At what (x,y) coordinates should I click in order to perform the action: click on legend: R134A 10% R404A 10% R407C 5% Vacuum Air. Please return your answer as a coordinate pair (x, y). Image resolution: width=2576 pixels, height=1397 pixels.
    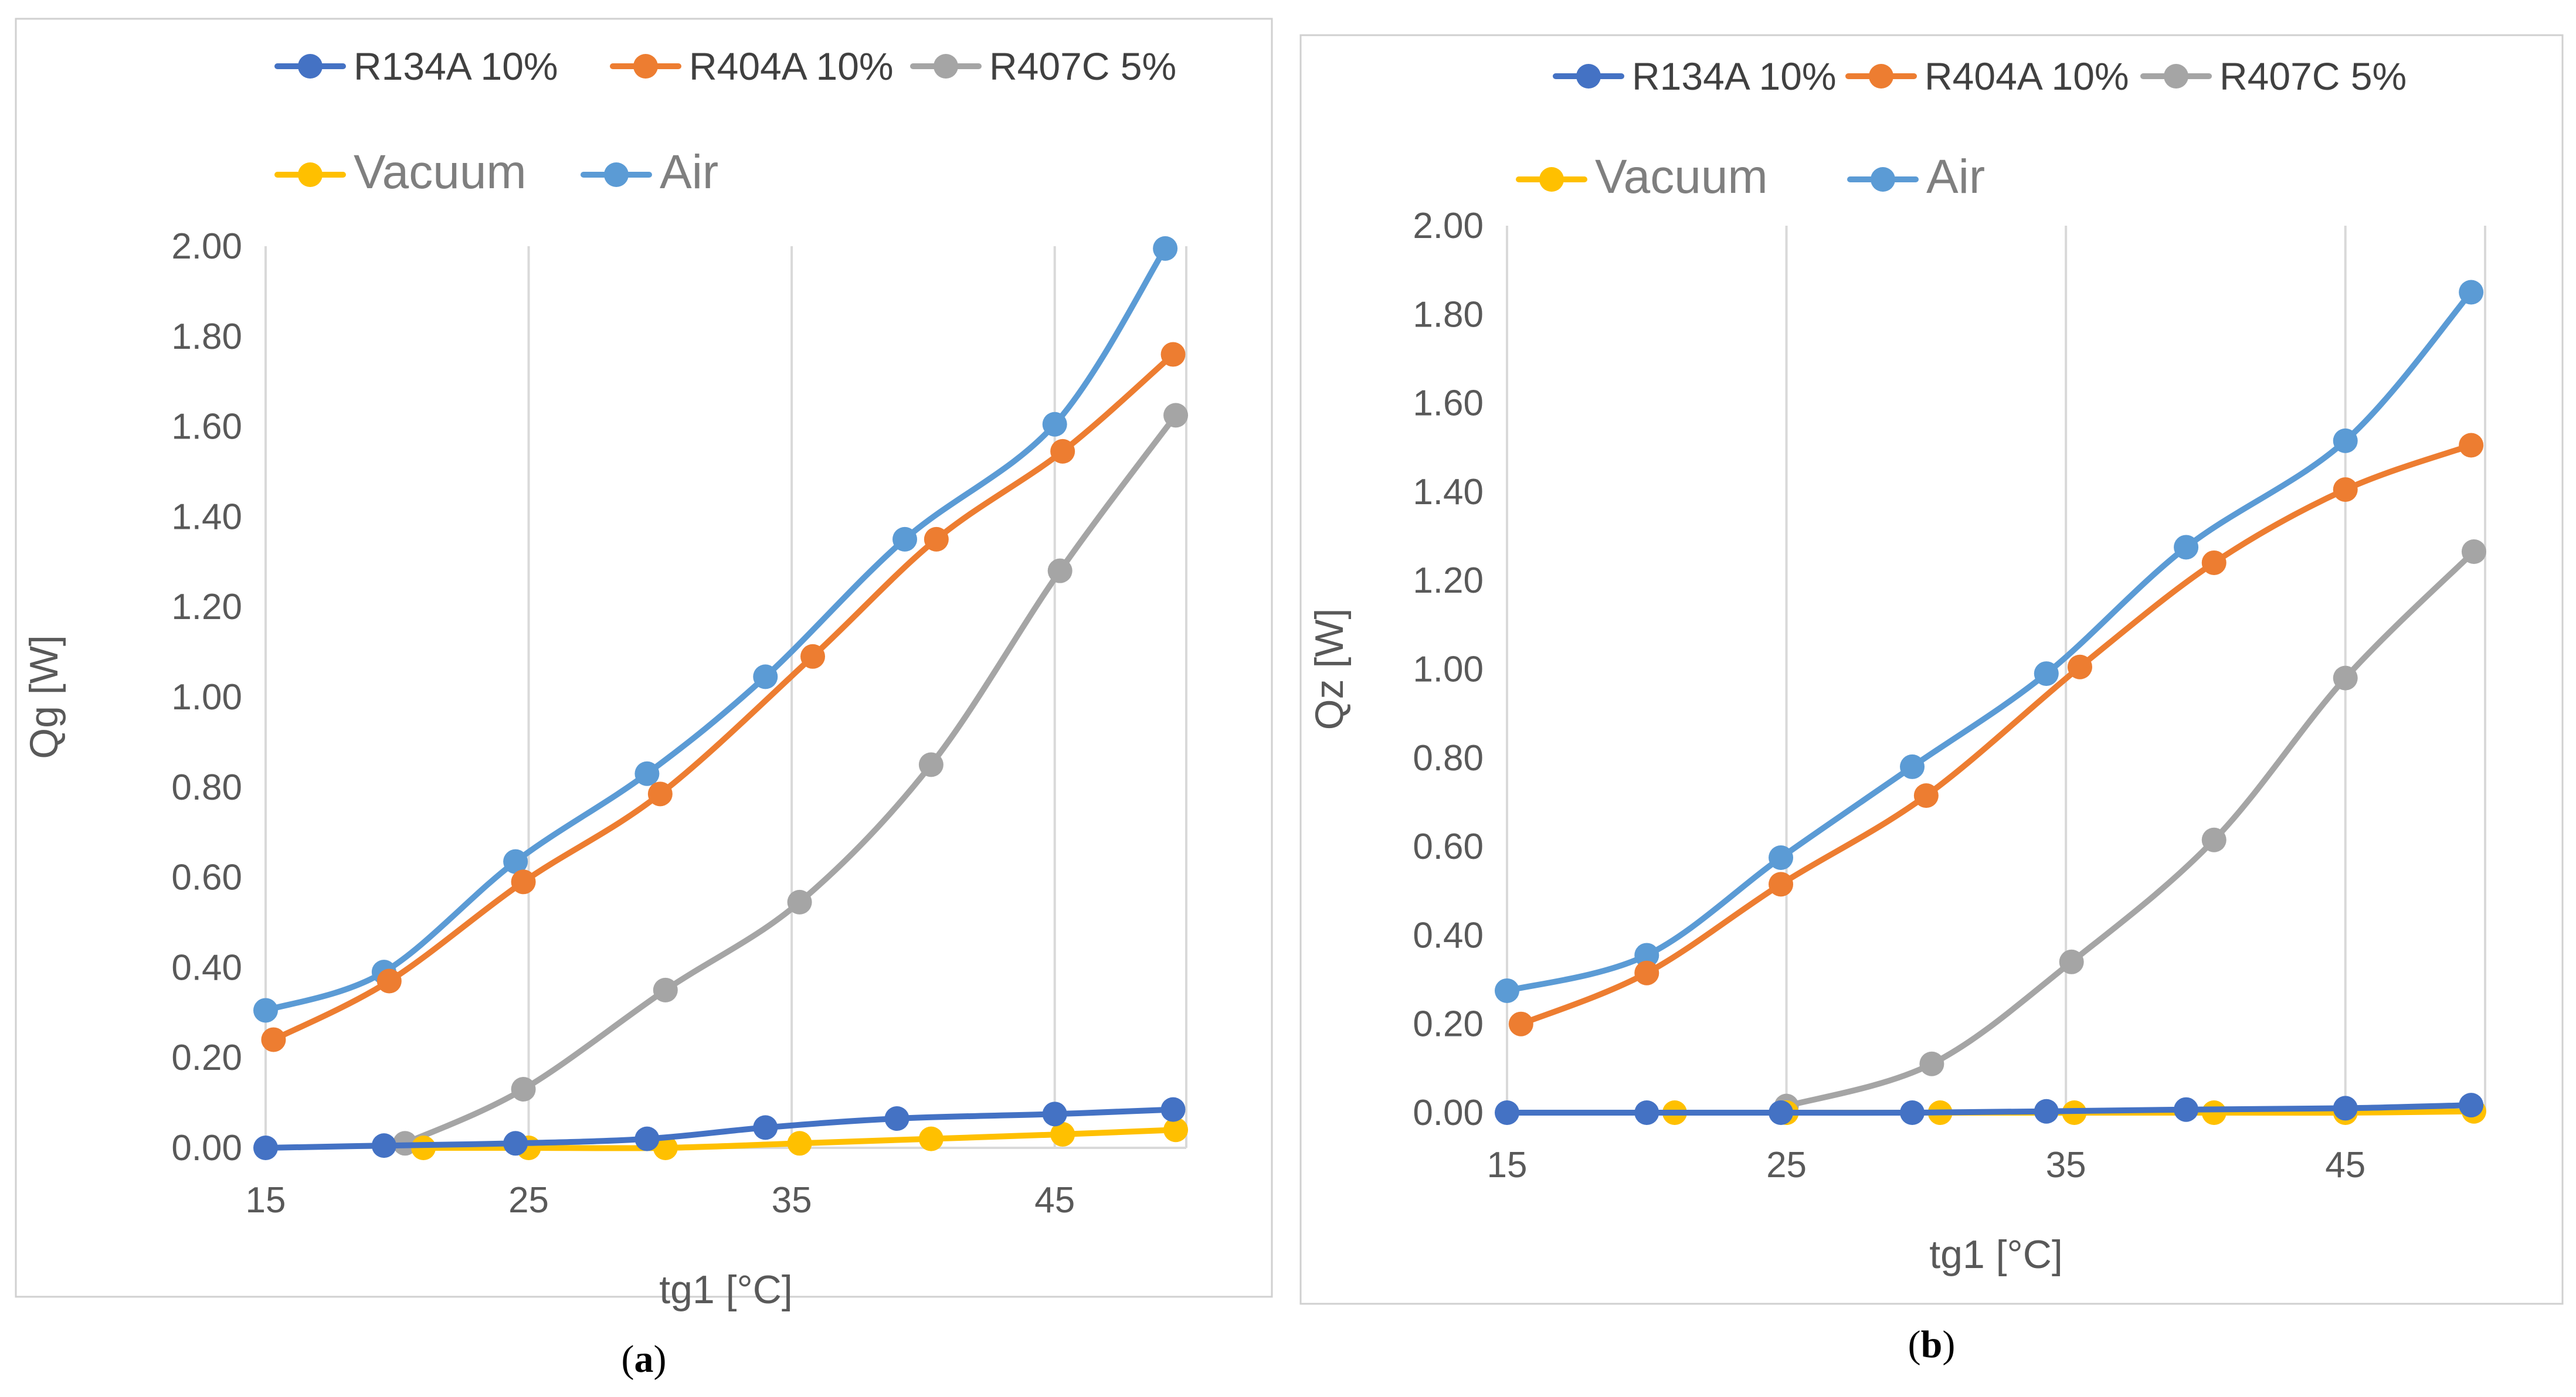
    Looking at the image, I should click on (1961, 129).